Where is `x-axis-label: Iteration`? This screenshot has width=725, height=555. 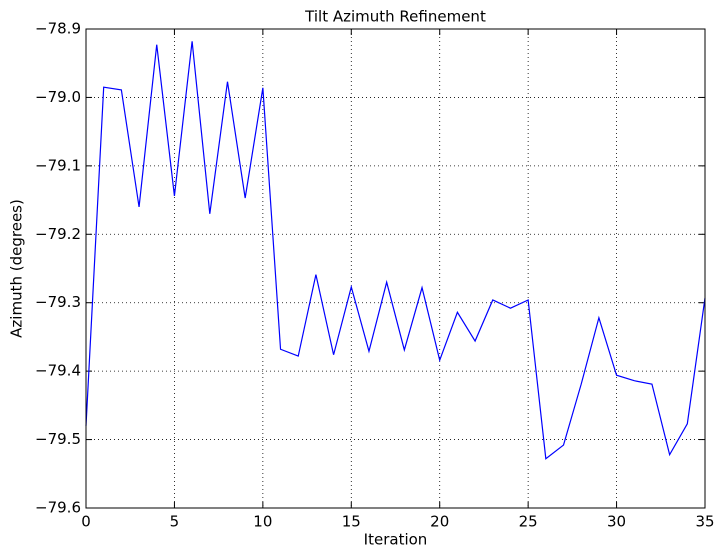
x-axis-label: Iteration is located at coordinates (396, 540).